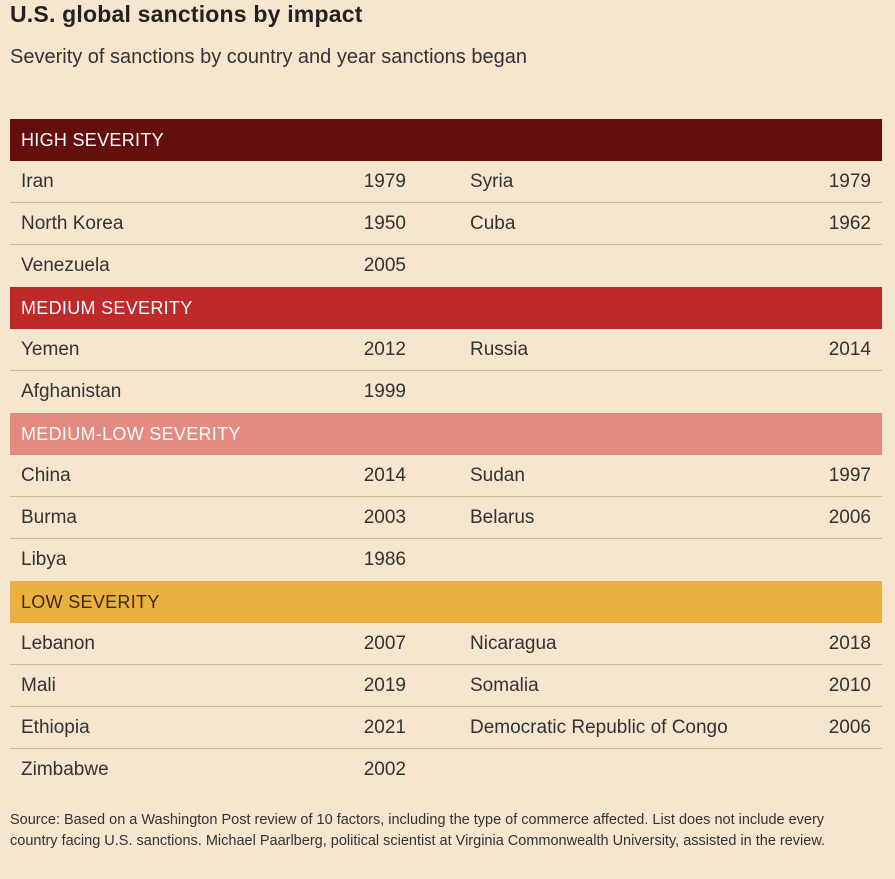 This screenshot has width=895, height=879. Describe the element at coordinates (493, 223) in the screenshot. I see `country-name: Cuba` at that location.